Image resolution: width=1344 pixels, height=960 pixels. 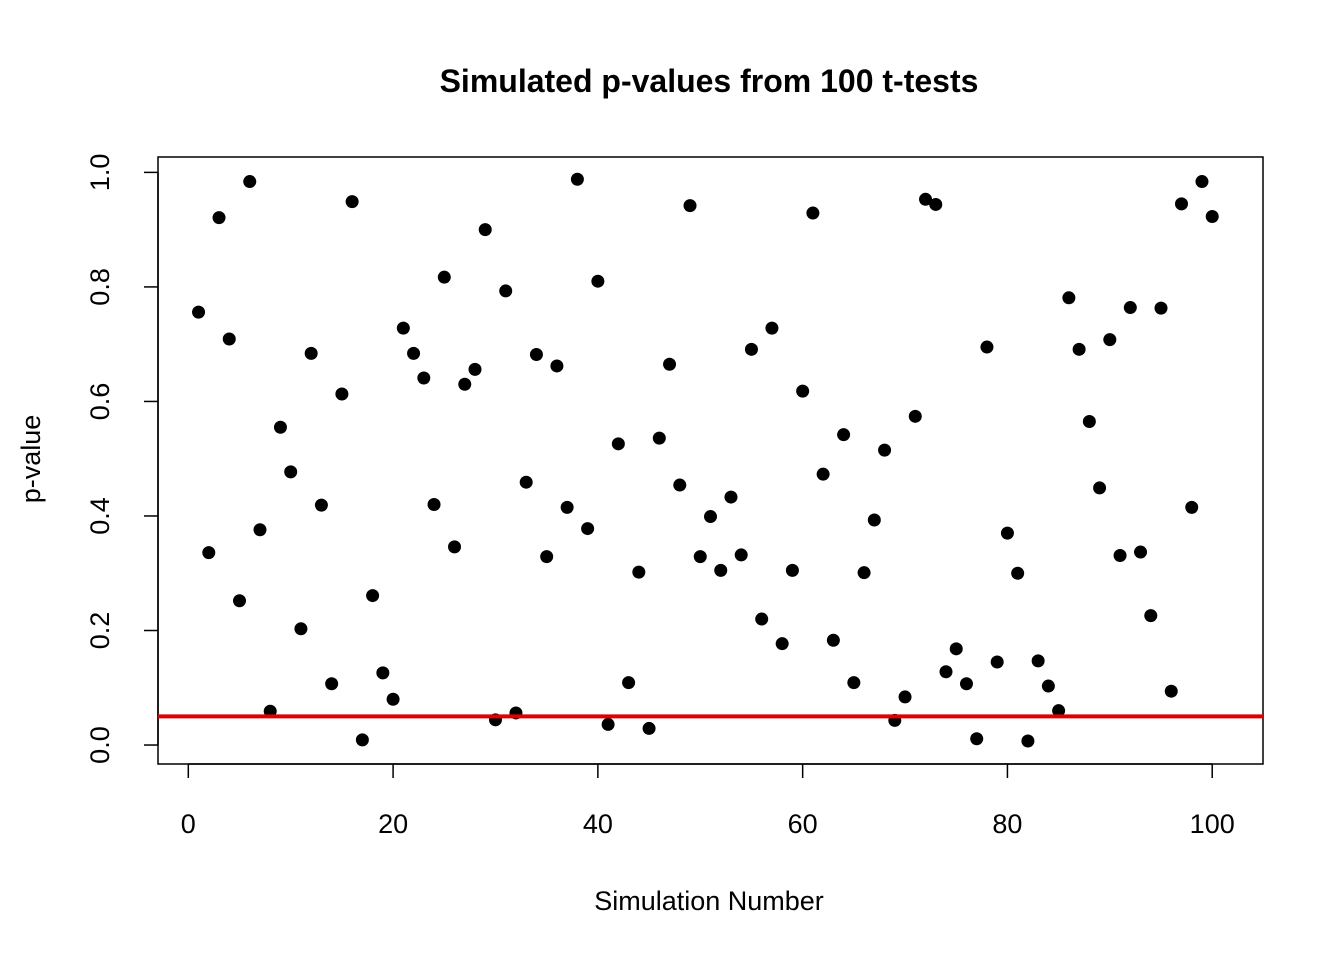 I want to click on x-tick-label: 80, so click(x=1007, y=824).